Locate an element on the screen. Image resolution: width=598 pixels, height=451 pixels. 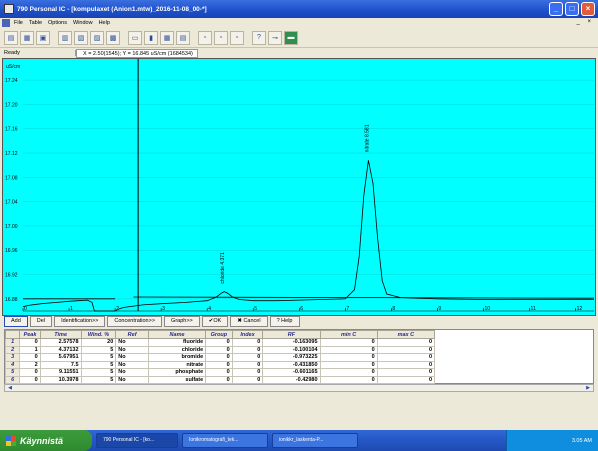
table-icon: ▩ is located at coordinates (113, 37).